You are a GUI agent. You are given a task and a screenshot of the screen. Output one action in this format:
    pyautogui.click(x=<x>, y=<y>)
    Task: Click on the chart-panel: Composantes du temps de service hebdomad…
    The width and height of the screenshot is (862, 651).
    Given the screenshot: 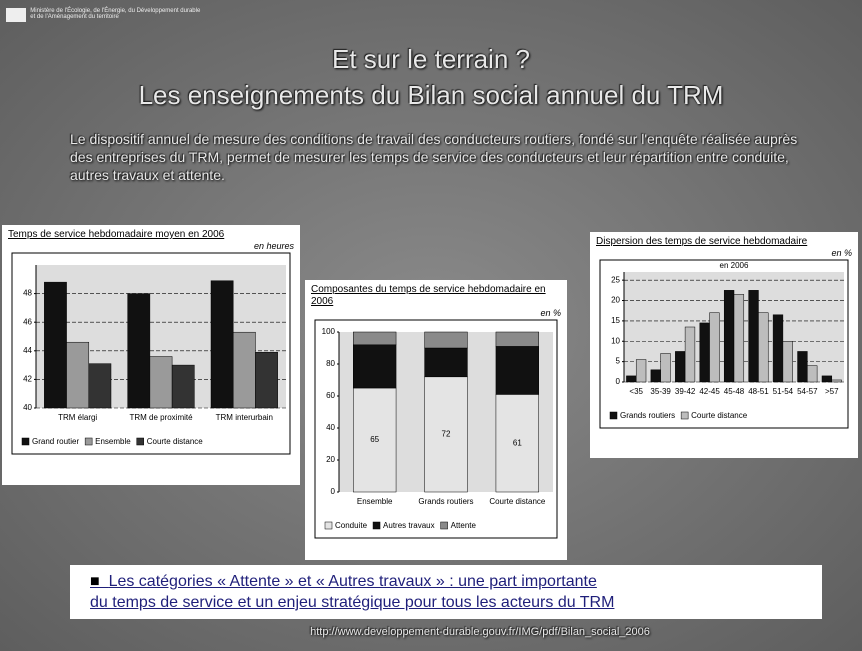 What is the action you would take?
    pyautogui.click(x=436, y=420)
    